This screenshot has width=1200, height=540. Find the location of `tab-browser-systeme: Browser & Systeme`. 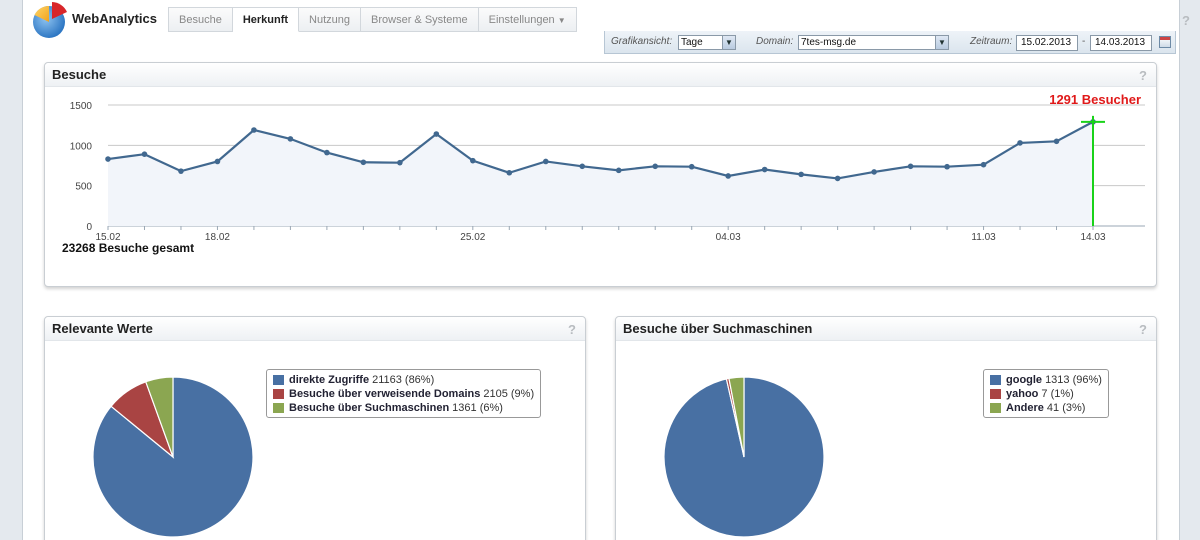

tab-browser-systeme: Browser & Systeme is located at coordinates (420, 19).